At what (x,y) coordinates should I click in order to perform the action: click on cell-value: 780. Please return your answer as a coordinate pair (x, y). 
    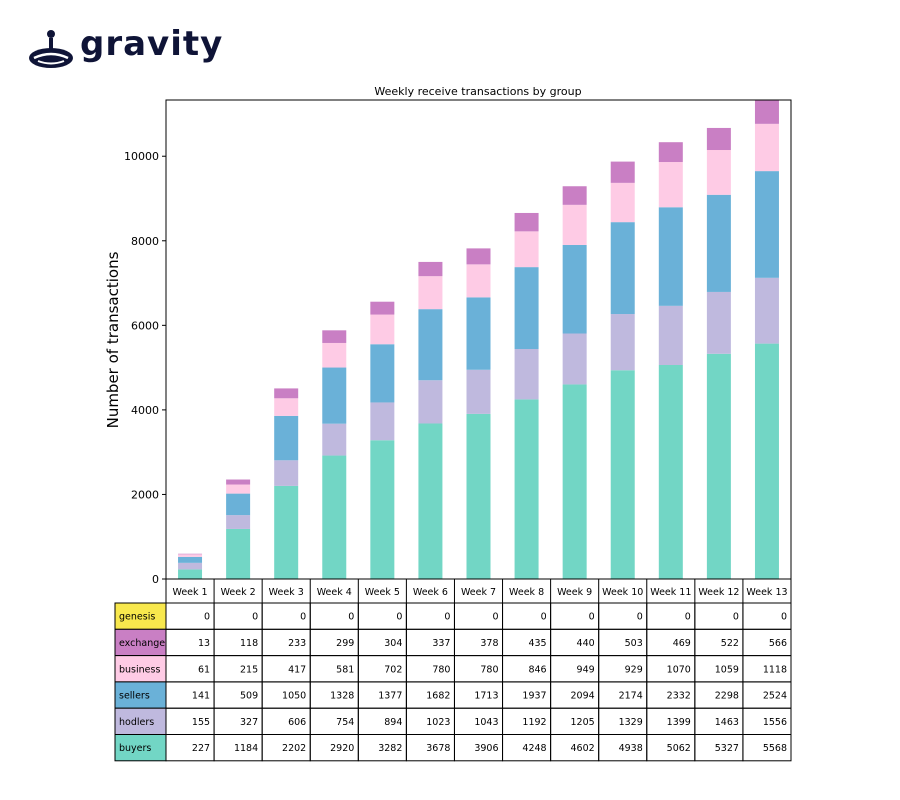
    Looking at the image, I should click on (489, 669).